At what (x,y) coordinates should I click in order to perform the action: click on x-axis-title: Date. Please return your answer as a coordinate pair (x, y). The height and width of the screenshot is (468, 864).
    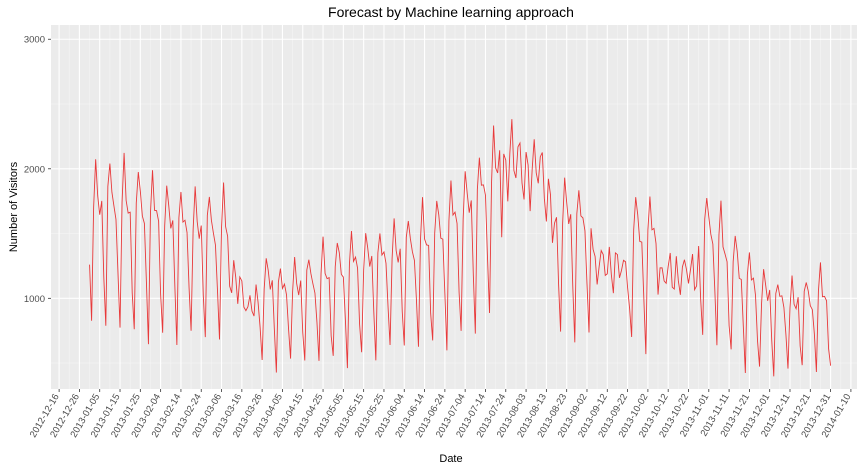
    Looking at the image, I should click on (450, 459).